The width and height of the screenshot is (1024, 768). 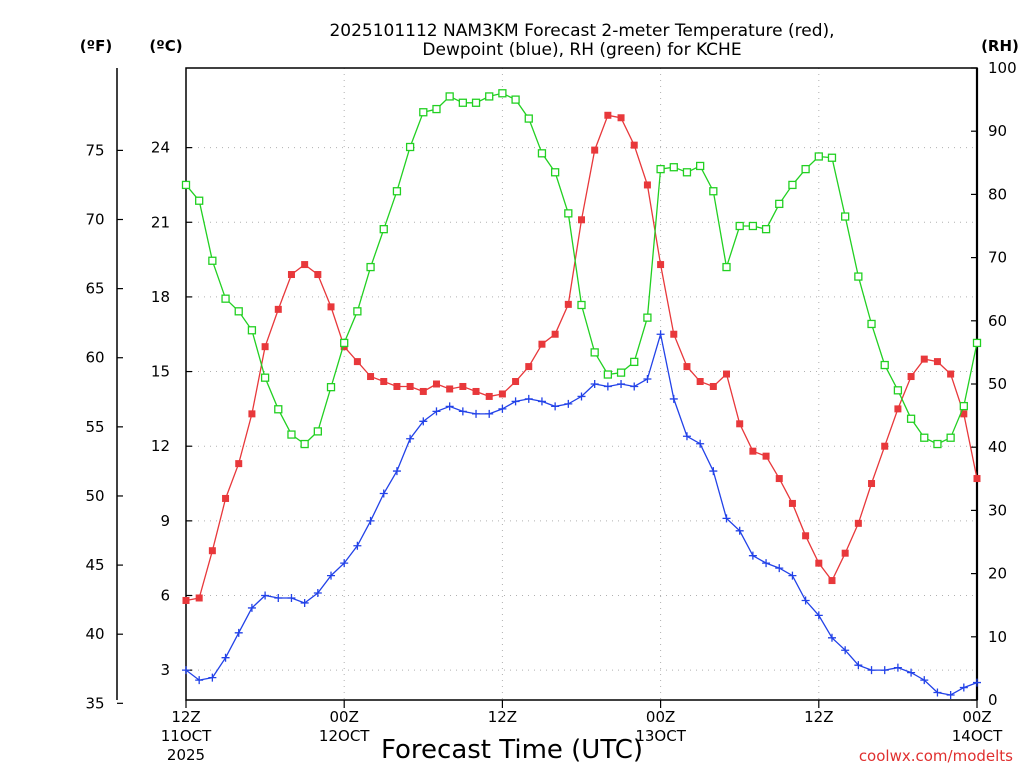 What do you see at coordinates (94, 565) in the screenshot?
I see `fahrenheit-tick-label: 45` at bounding box center [94, 565].